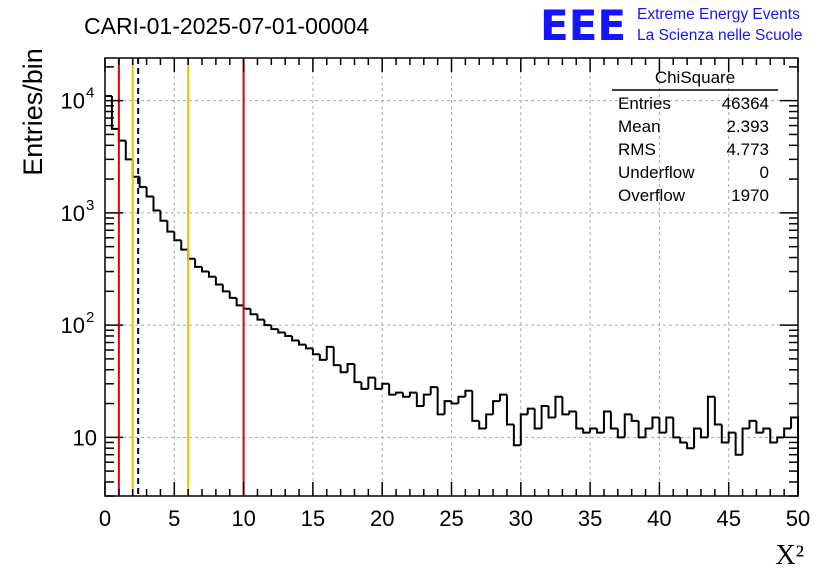 The width and height of the screenshot is (836, 572). I want to click on y-tick-exponent: 3, so click(90, 205).